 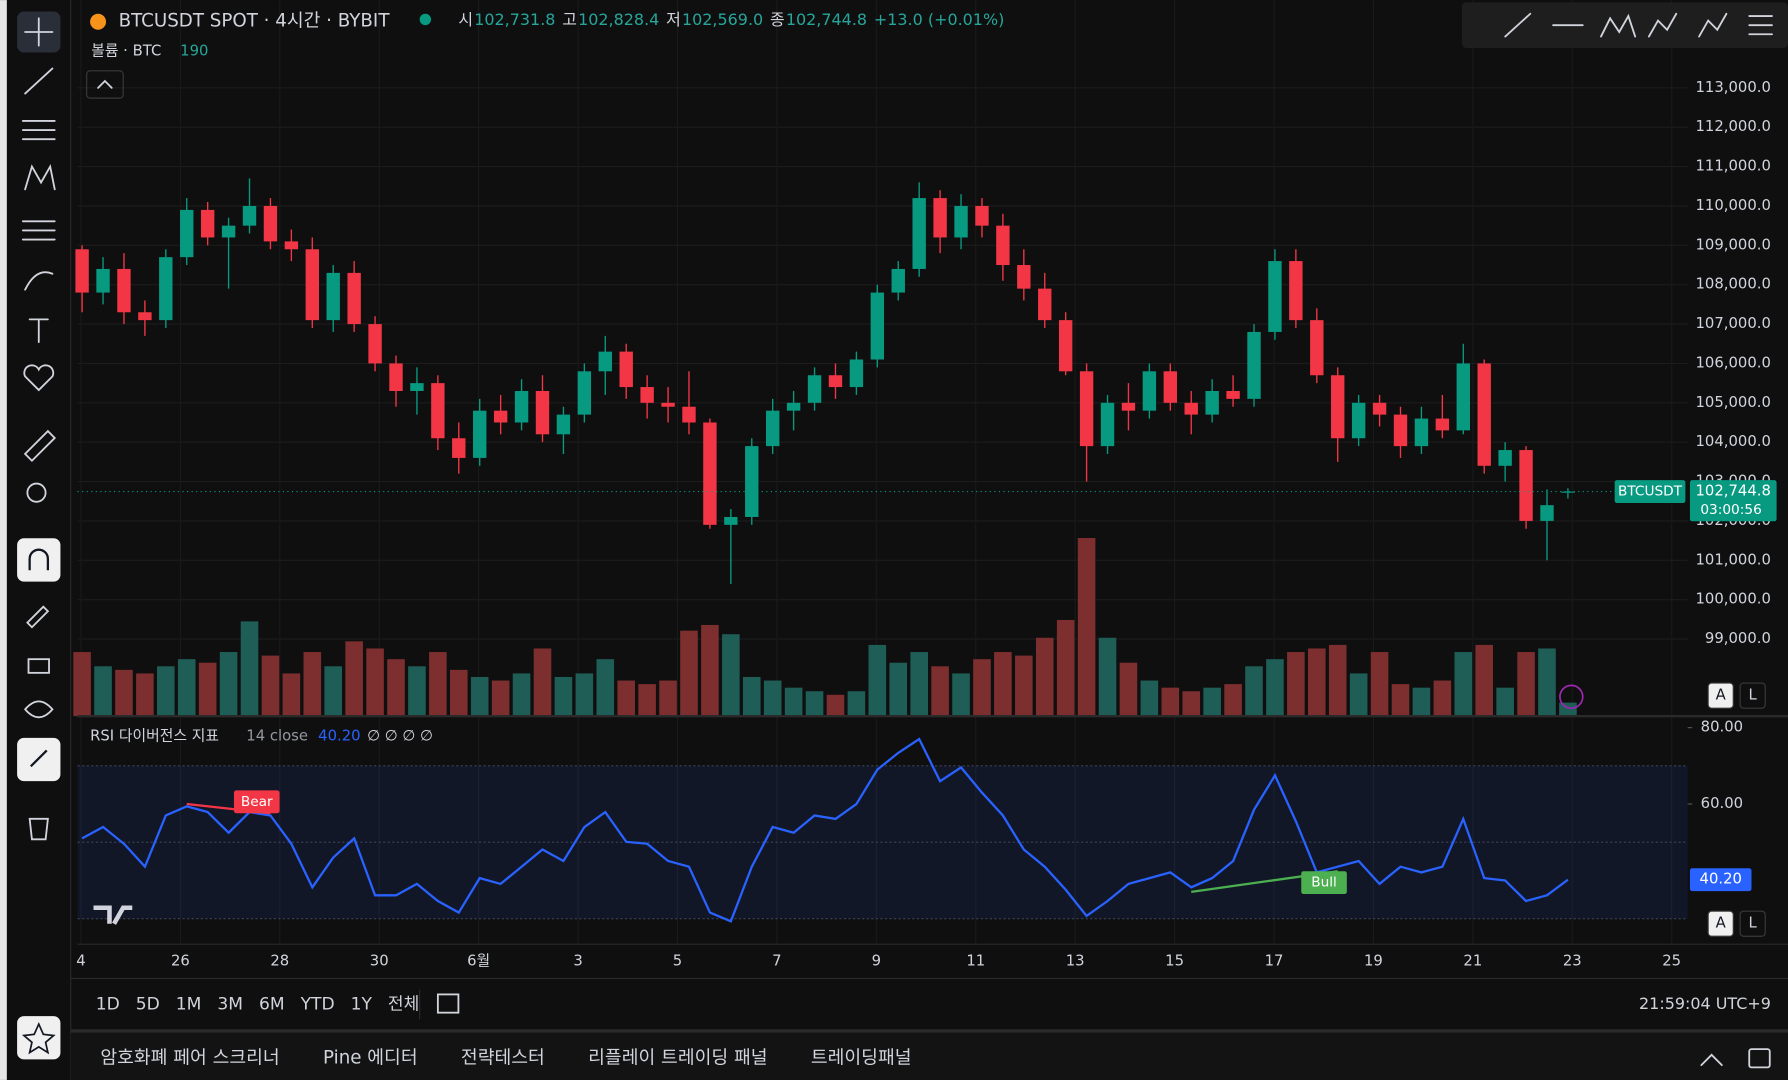 I want to click on panel-tab: 트레이딩패널, so click(x=861, y=1057).